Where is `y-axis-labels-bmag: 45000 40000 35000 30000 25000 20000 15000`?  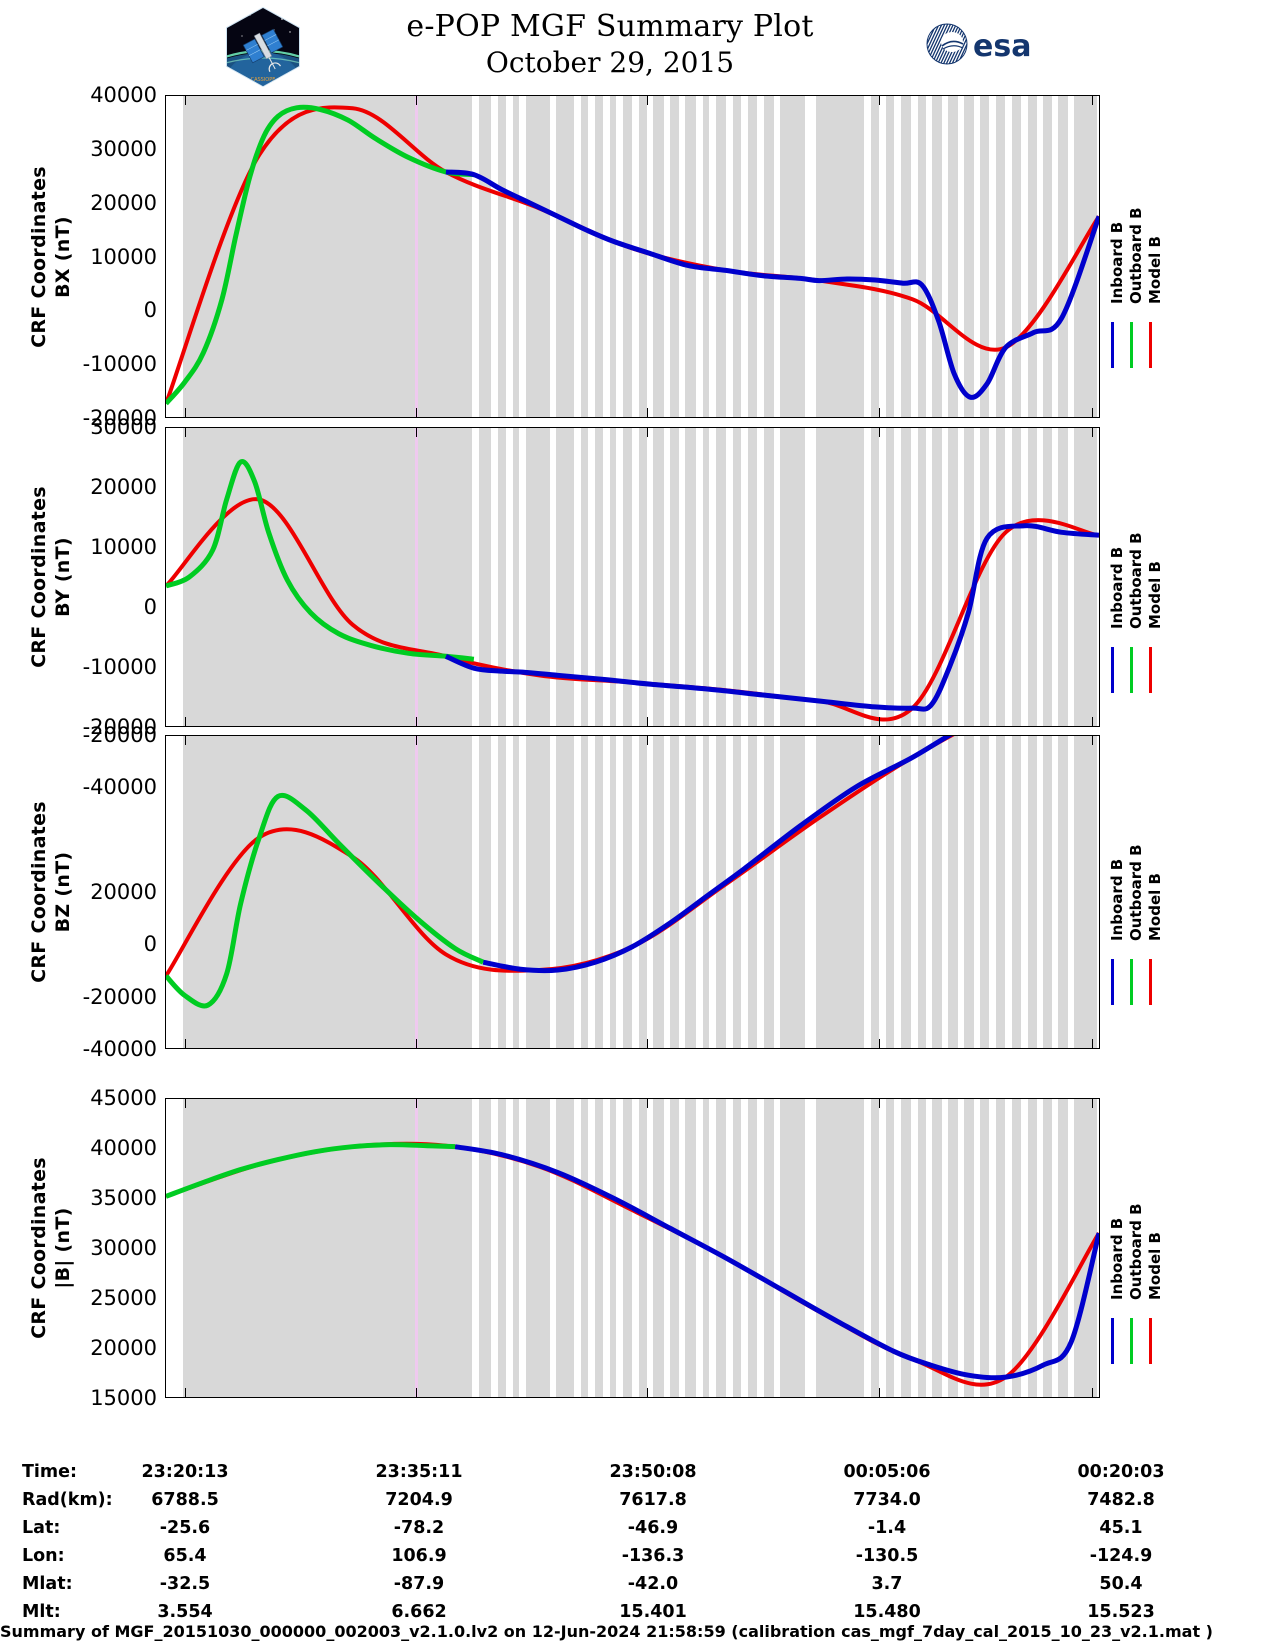 y-axis-labels-bmag: 45000 40000 35000 30000 25000 20000 15000 is located at coordinates (78, 1248).